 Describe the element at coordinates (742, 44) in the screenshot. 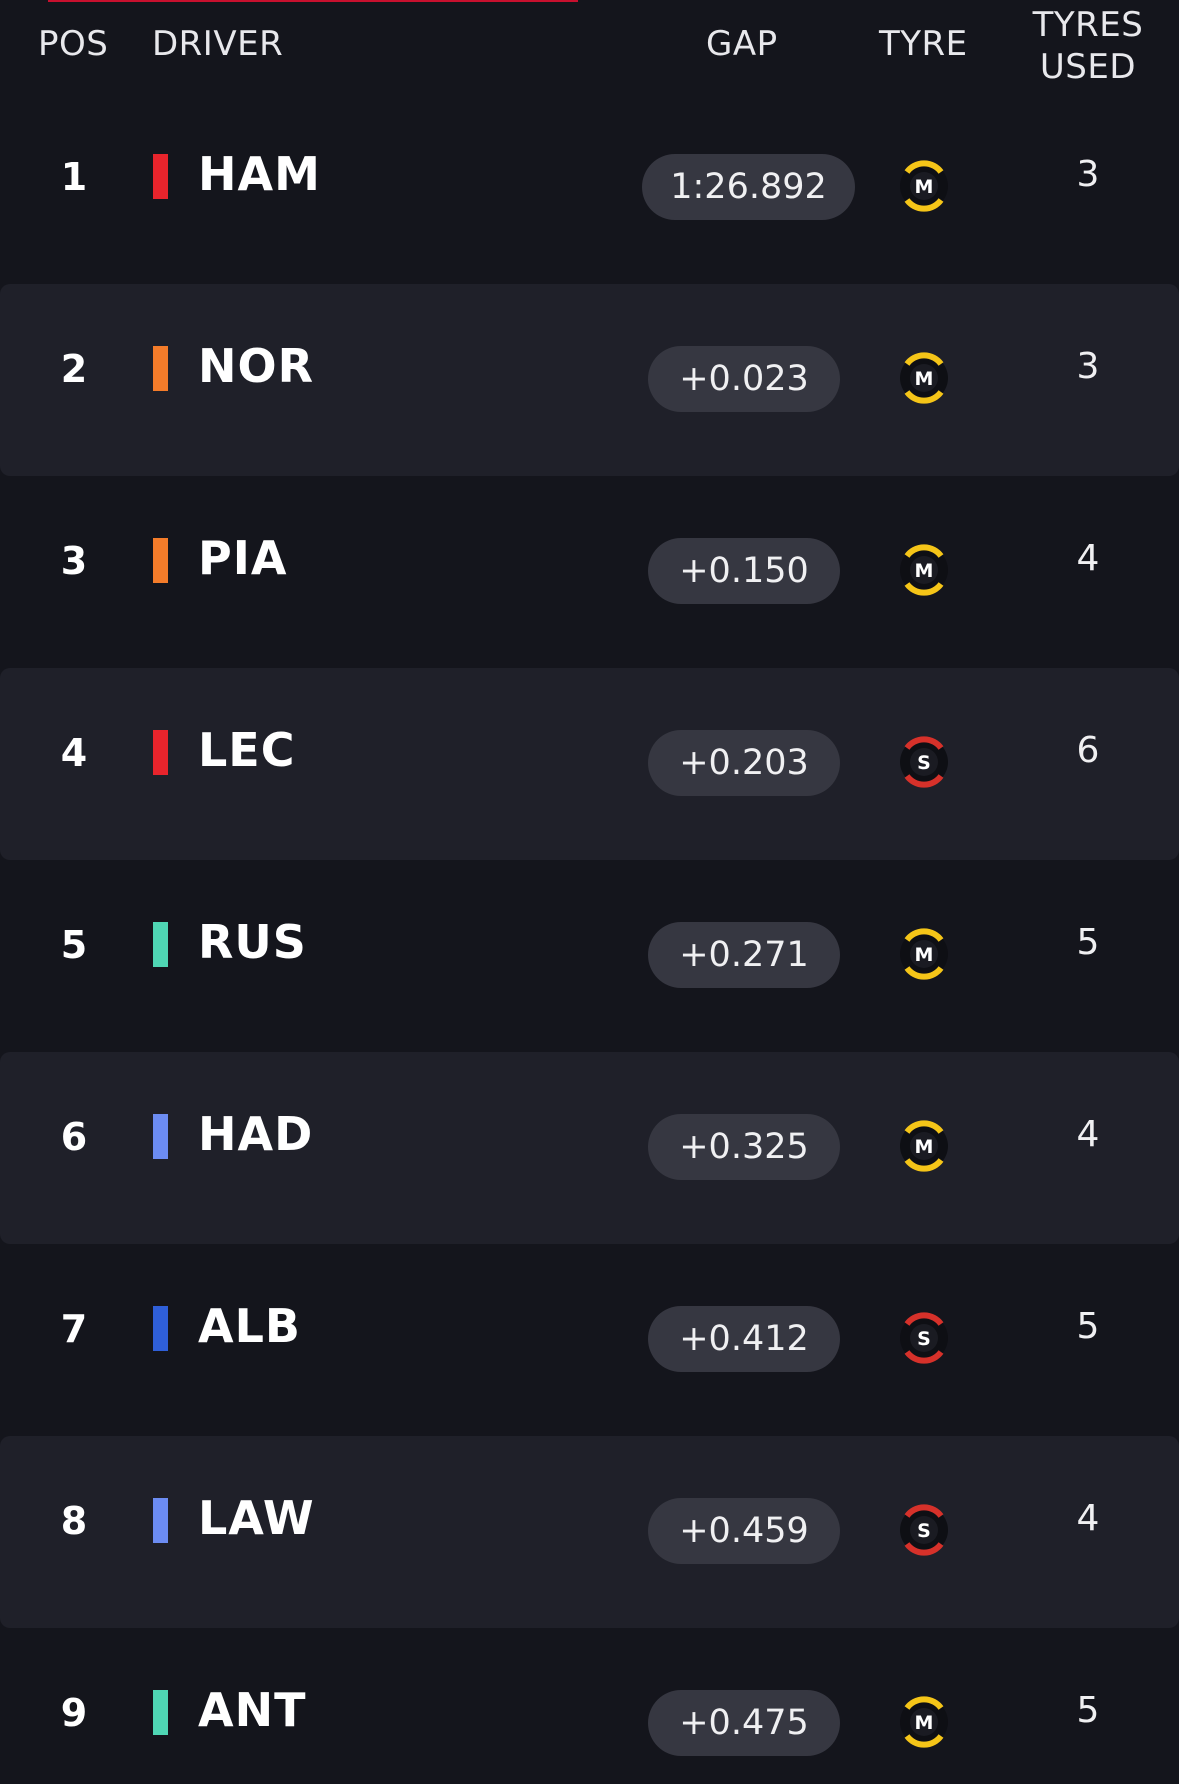

I see `header-gap: GAP` at that location.